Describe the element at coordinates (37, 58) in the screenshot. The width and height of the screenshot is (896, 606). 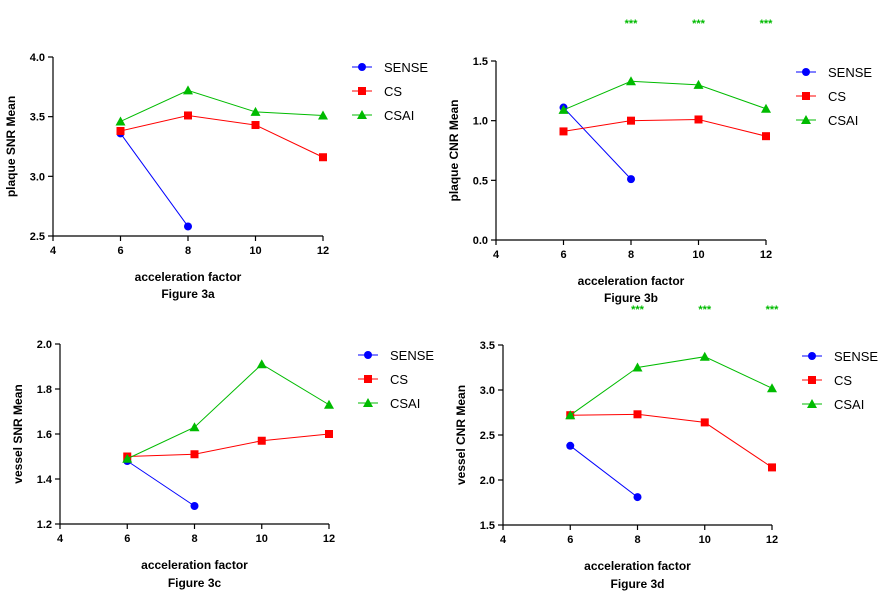
I see `y-tick-label: 4.0` at that location.